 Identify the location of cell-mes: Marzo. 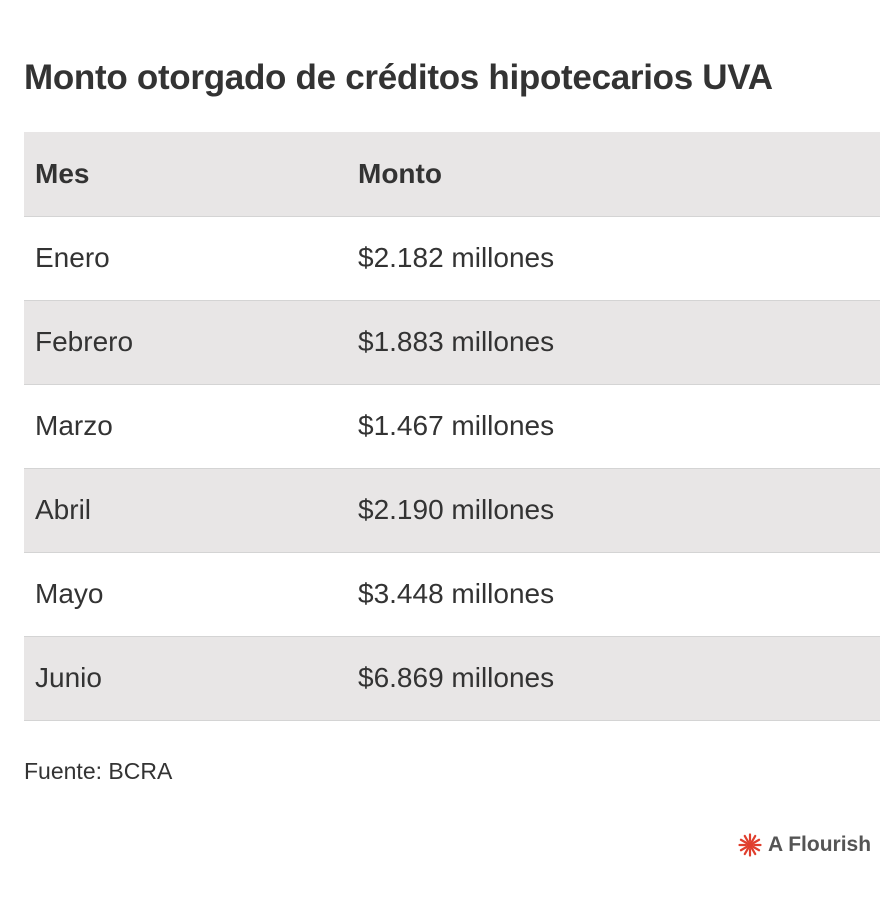
(185, 426).